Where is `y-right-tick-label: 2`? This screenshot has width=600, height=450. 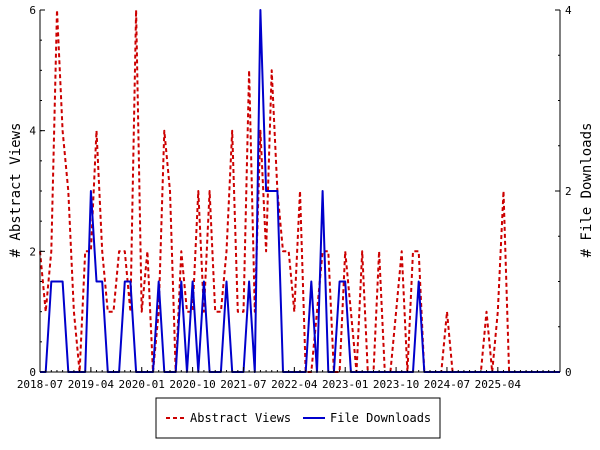 y-right-tick-label: 2 is located at coordinates (568, 191).